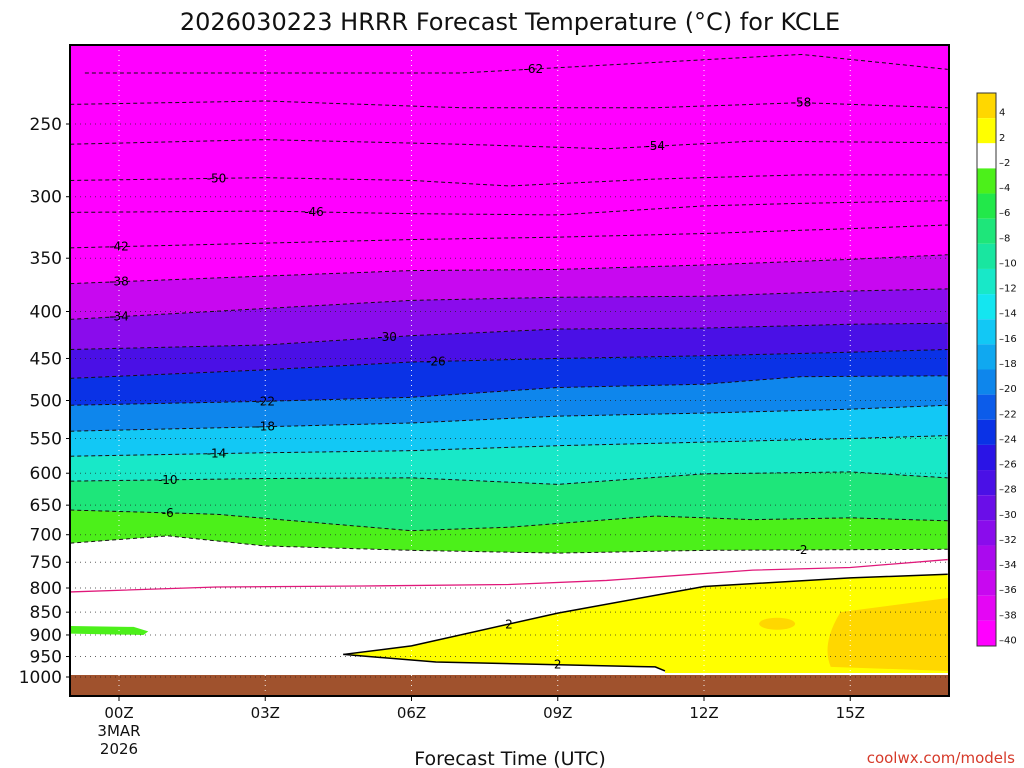  I want to click on x-tick-label: 06Z, so click(411, 713).